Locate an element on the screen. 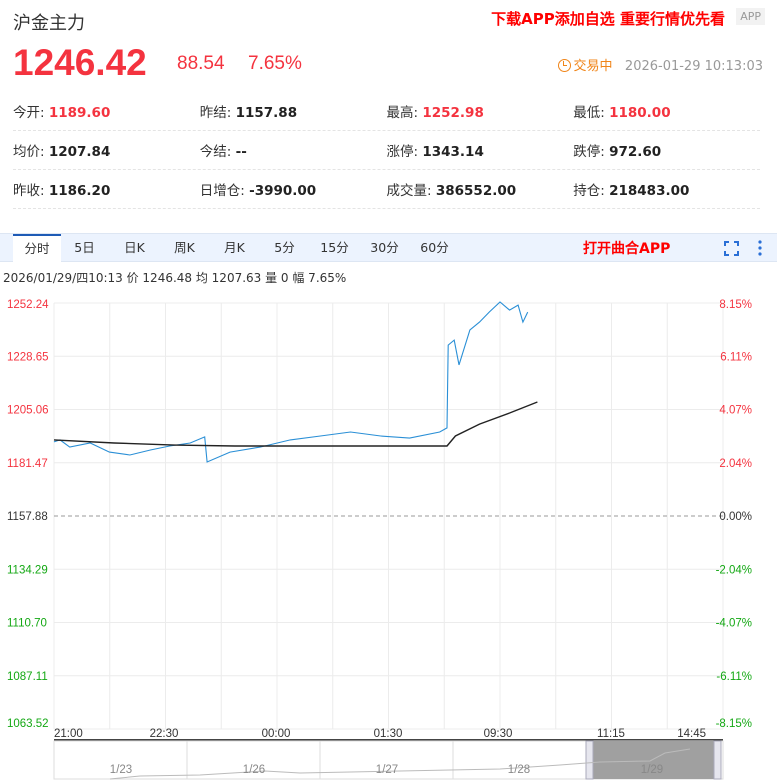  stat-item: 持仓: 218483.00 is located at coordinates (666, 189).